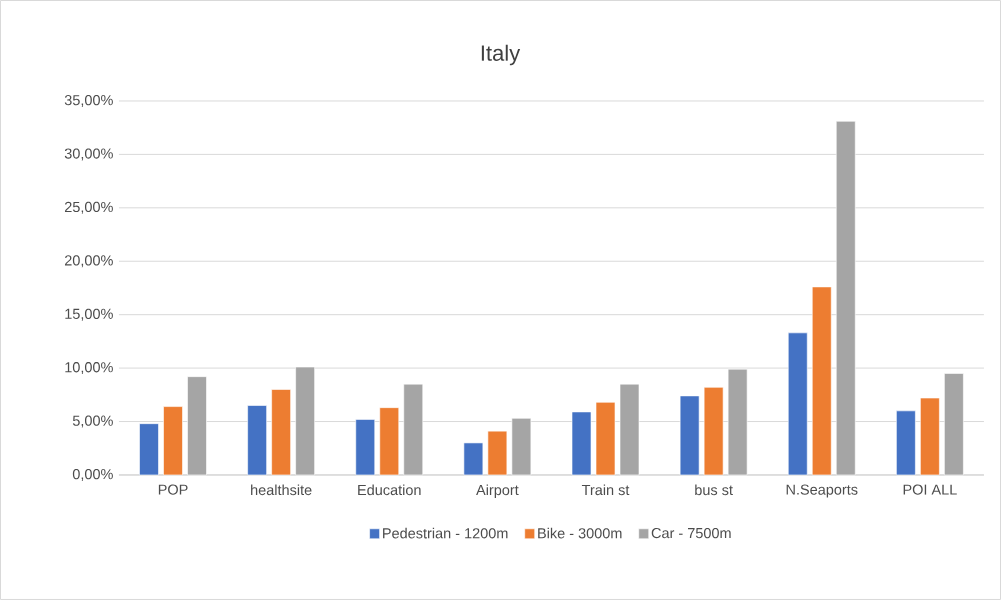 The image size is (1001, 600). I want to click on y-tick-label: 0,00%, so click(92, 474).